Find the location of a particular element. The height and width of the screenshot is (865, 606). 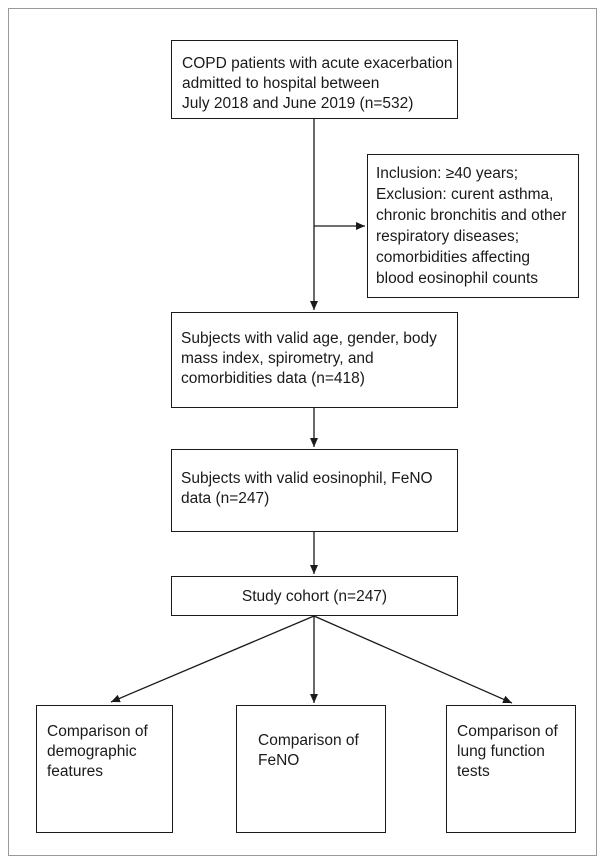

criteria-line: chronic bronchitis and other is located at coordinates (471, 215).